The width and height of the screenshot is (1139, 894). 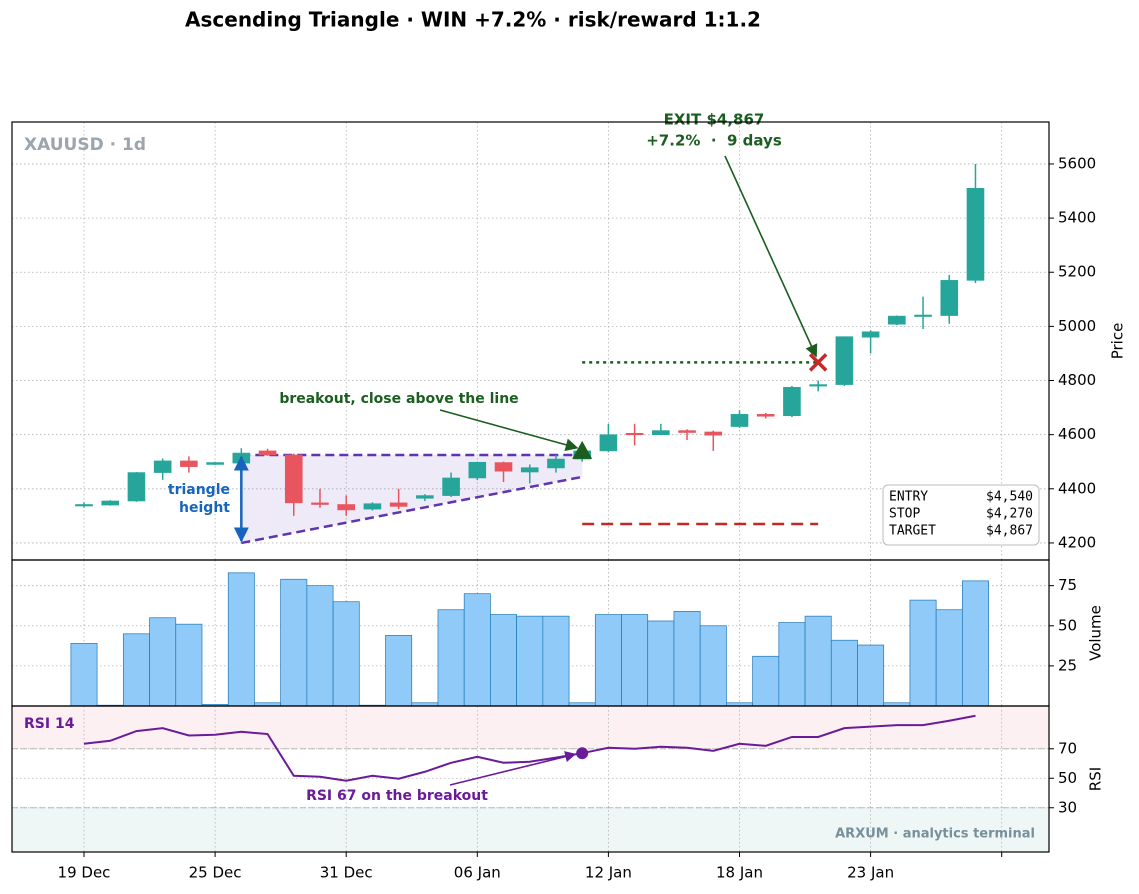 What do you see at coordinates (714, 141) in the screenshot?
I see `exit-detail: +7.2% · 9 days` at bounding box center [714, 141].